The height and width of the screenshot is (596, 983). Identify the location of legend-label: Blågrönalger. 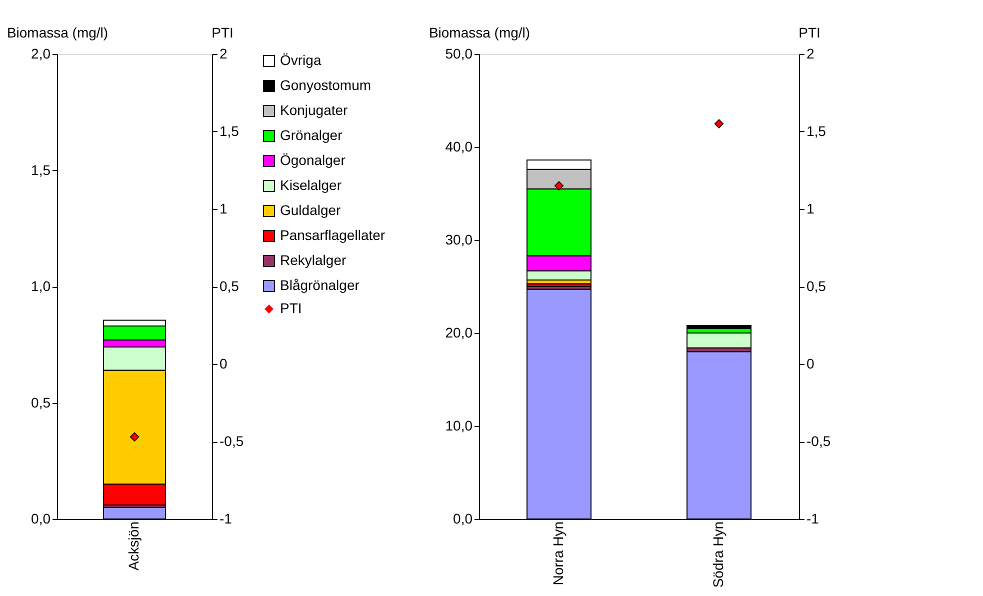
(320, 285).